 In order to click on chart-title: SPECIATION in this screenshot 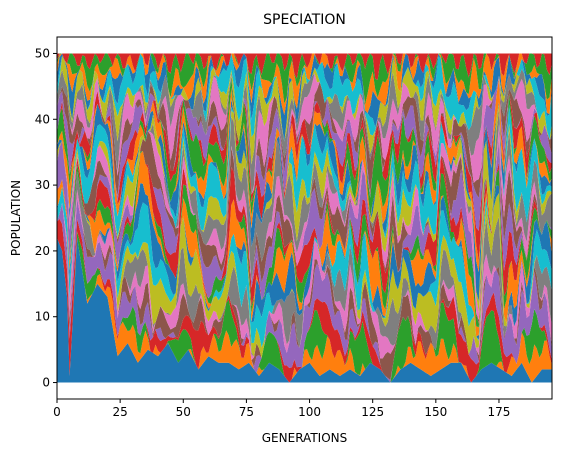, I will do `click(304, 20)`.